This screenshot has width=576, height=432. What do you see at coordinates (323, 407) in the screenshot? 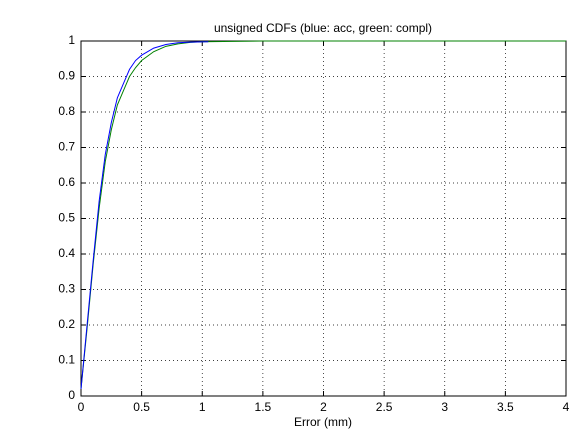
I see `x-tick-label: 2` at bounding box center [323, 407].